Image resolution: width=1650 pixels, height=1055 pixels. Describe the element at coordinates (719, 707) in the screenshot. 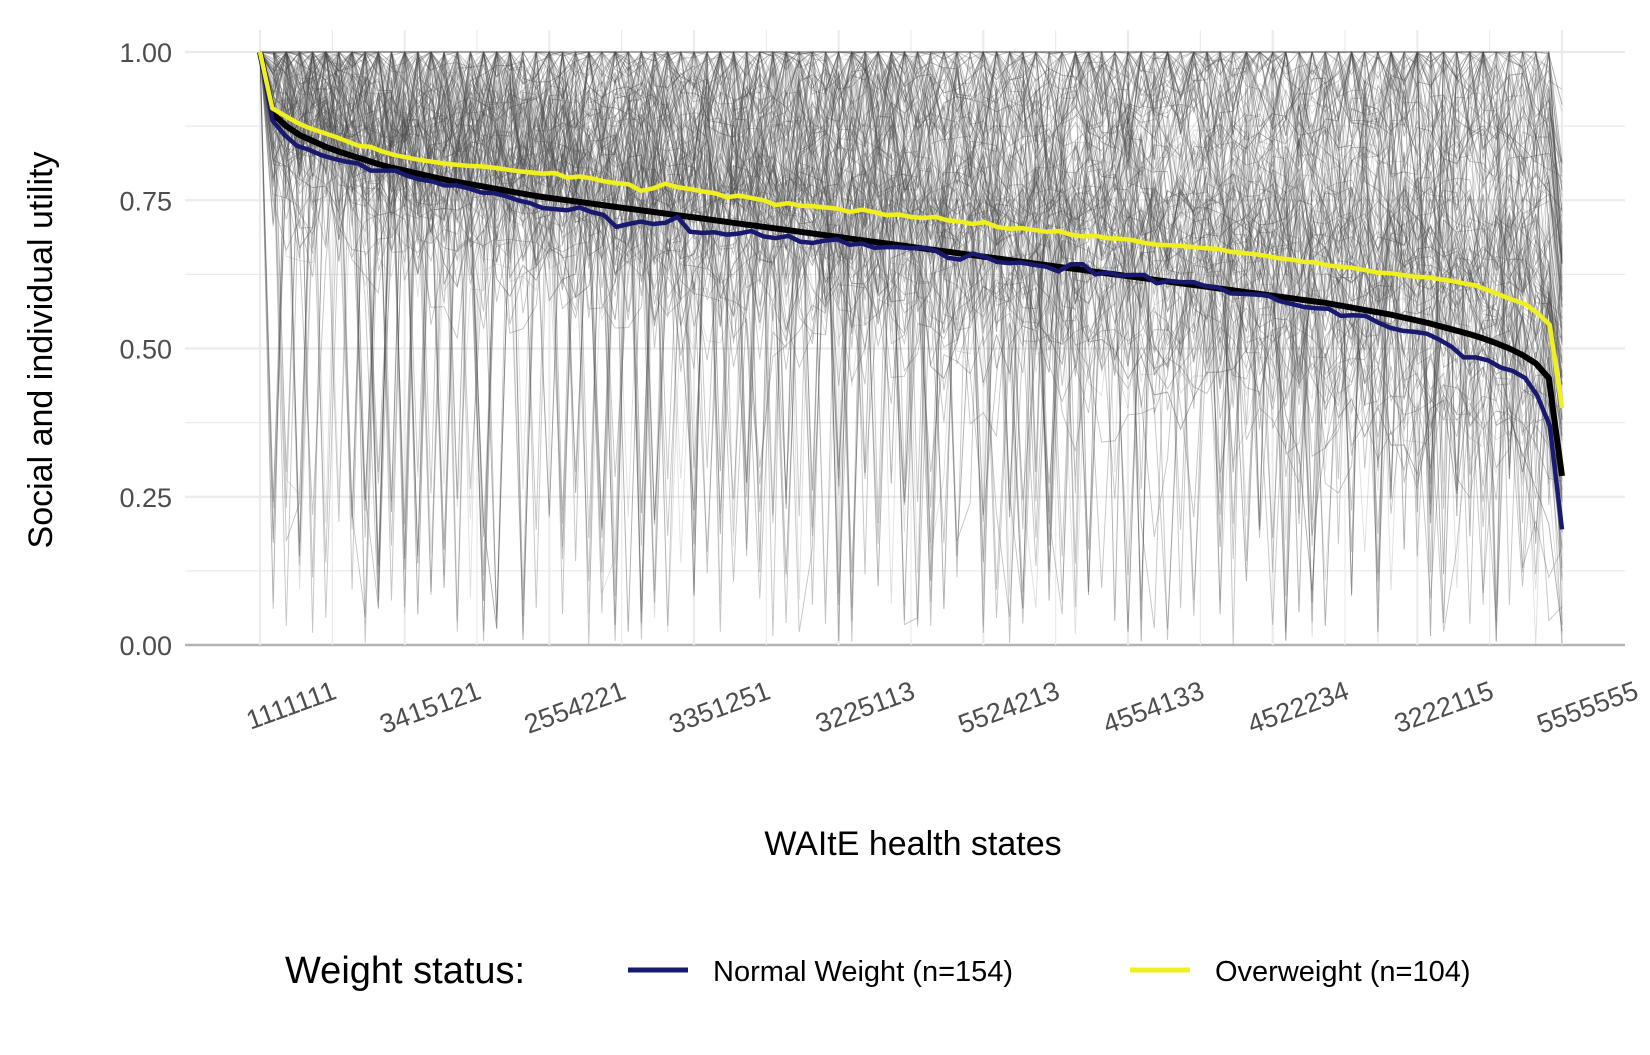

I see `x-tick-label: 3351251` at that location.